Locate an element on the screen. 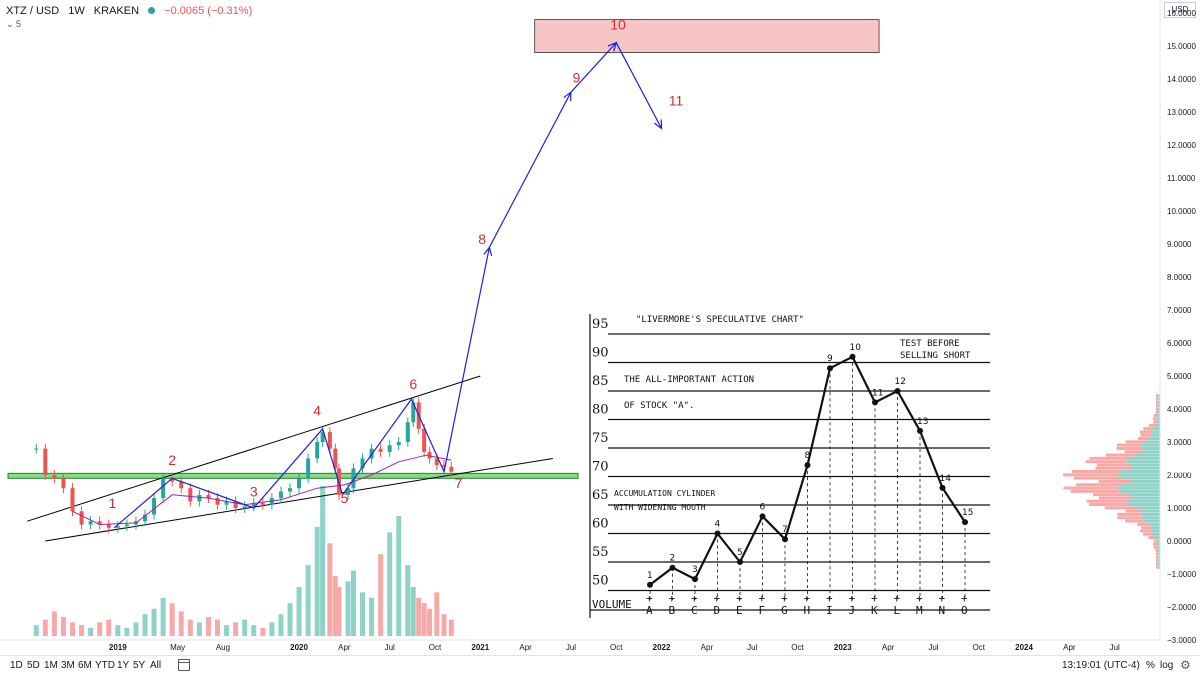 This screenshot has width=1200, height=676. symbol-name: XTZ / USD is located at coordinates (33, 11).